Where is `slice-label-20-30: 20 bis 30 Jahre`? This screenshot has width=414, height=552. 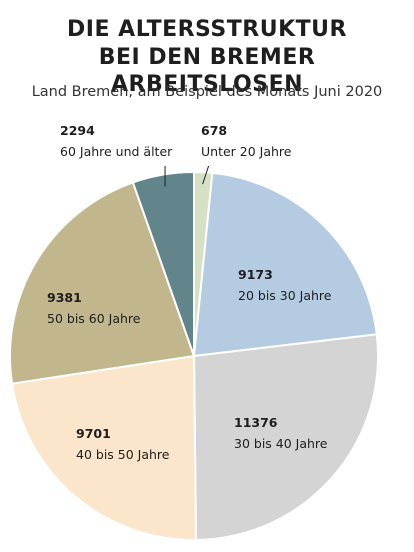
slice-label-20-30: 20 bis 30 Jahre is located at coordinates (285, 295).